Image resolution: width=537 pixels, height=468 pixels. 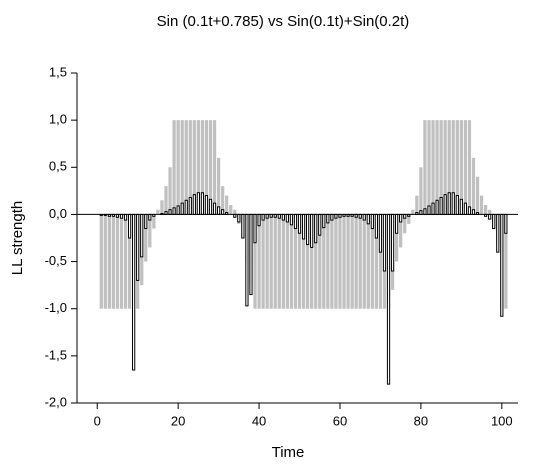 What do you see at coordinates (288, 452) in the screenshot?
I see `x-axis-title: Time` at bounding box center [288, 452].